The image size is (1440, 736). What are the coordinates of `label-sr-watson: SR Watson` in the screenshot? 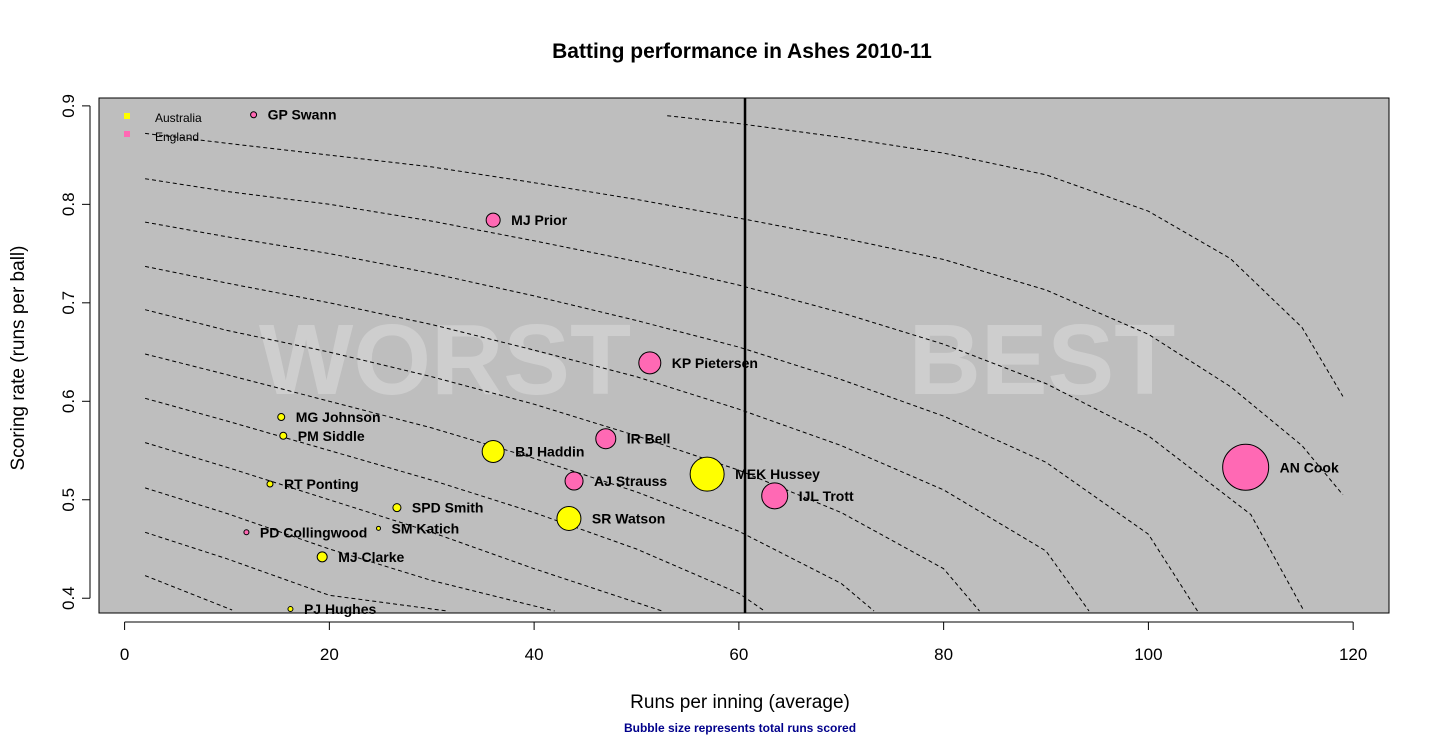 It's located at (628, 518).